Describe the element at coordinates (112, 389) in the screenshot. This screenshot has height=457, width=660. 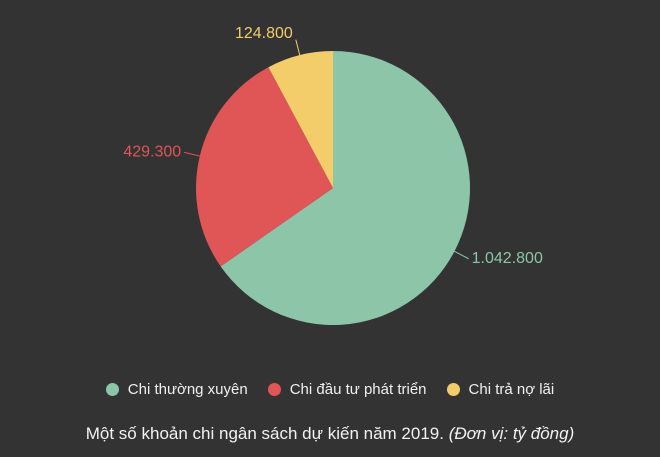
I see `legend-swatch-chi-thuong-xuyen` at that location.